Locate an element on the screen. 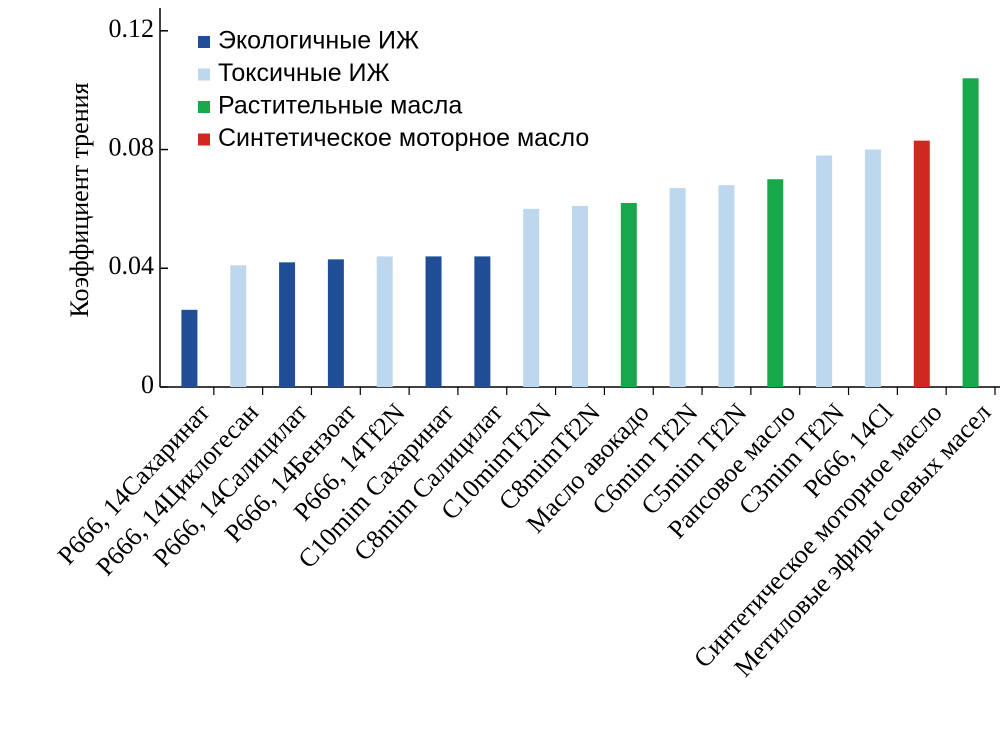 The image size is (1004, 738). y-tick-label: 0.12 is located at coordinates (132, 28).